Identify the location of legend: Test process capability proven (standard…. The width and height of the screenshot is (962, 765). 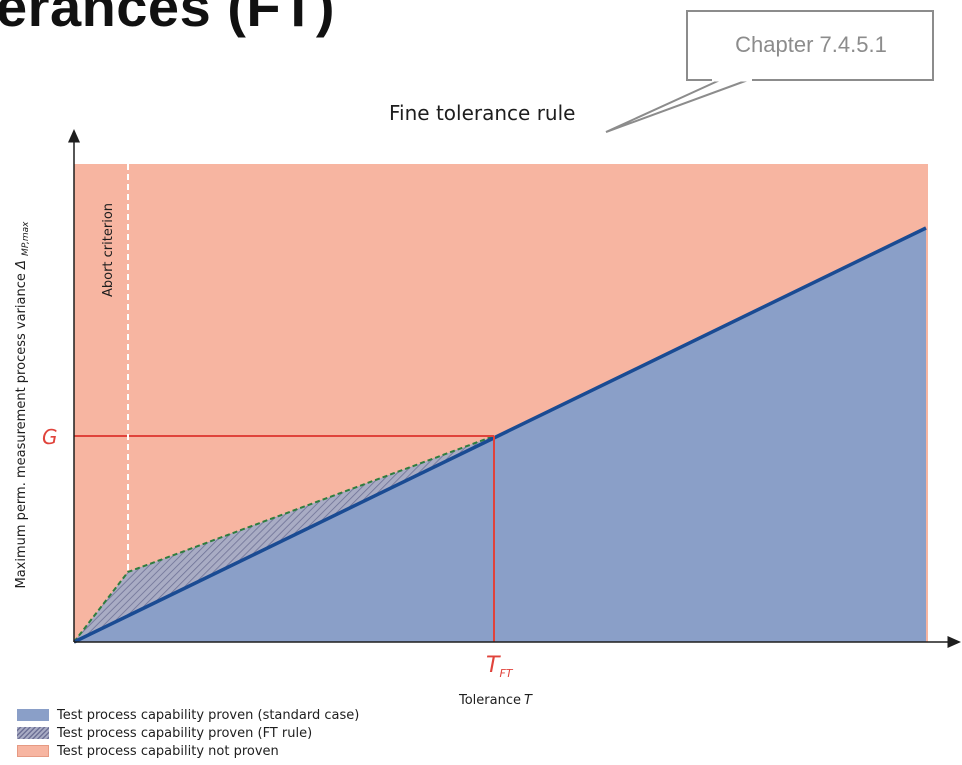
(188, 733).